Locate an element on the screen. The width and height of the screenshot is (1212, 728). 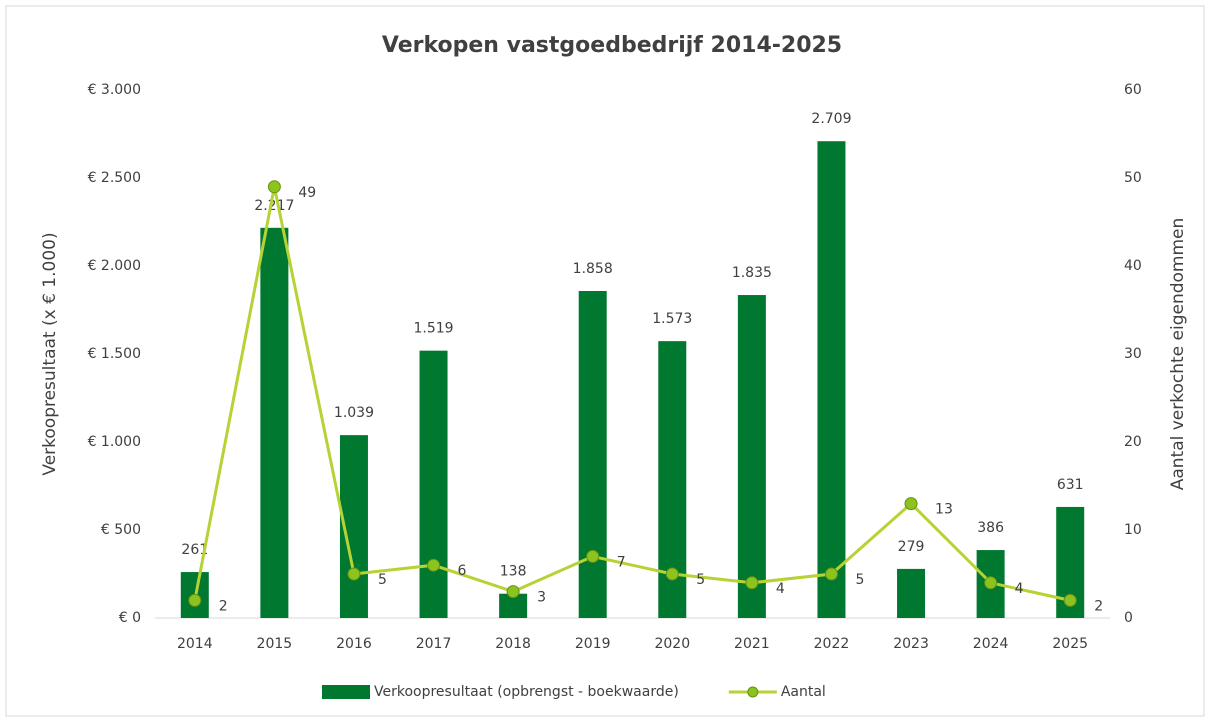
y-tick-label: € 2.000 is located at coordinates (114, 266).